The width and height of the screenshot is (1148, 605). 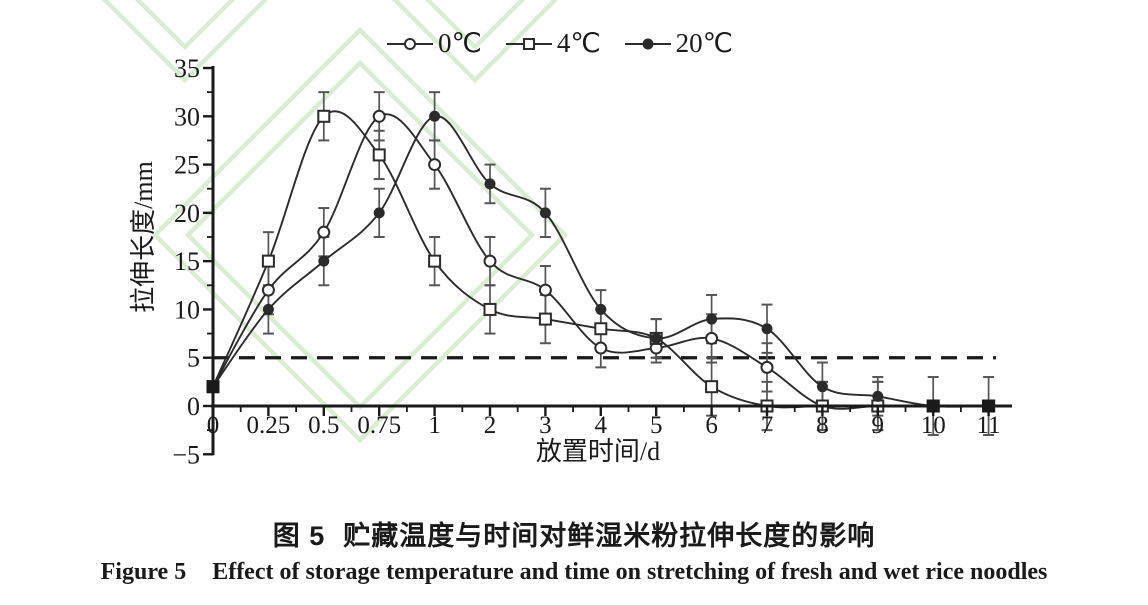 I want to click on filled-circle-marker-icon, so click(x=647, y=43).